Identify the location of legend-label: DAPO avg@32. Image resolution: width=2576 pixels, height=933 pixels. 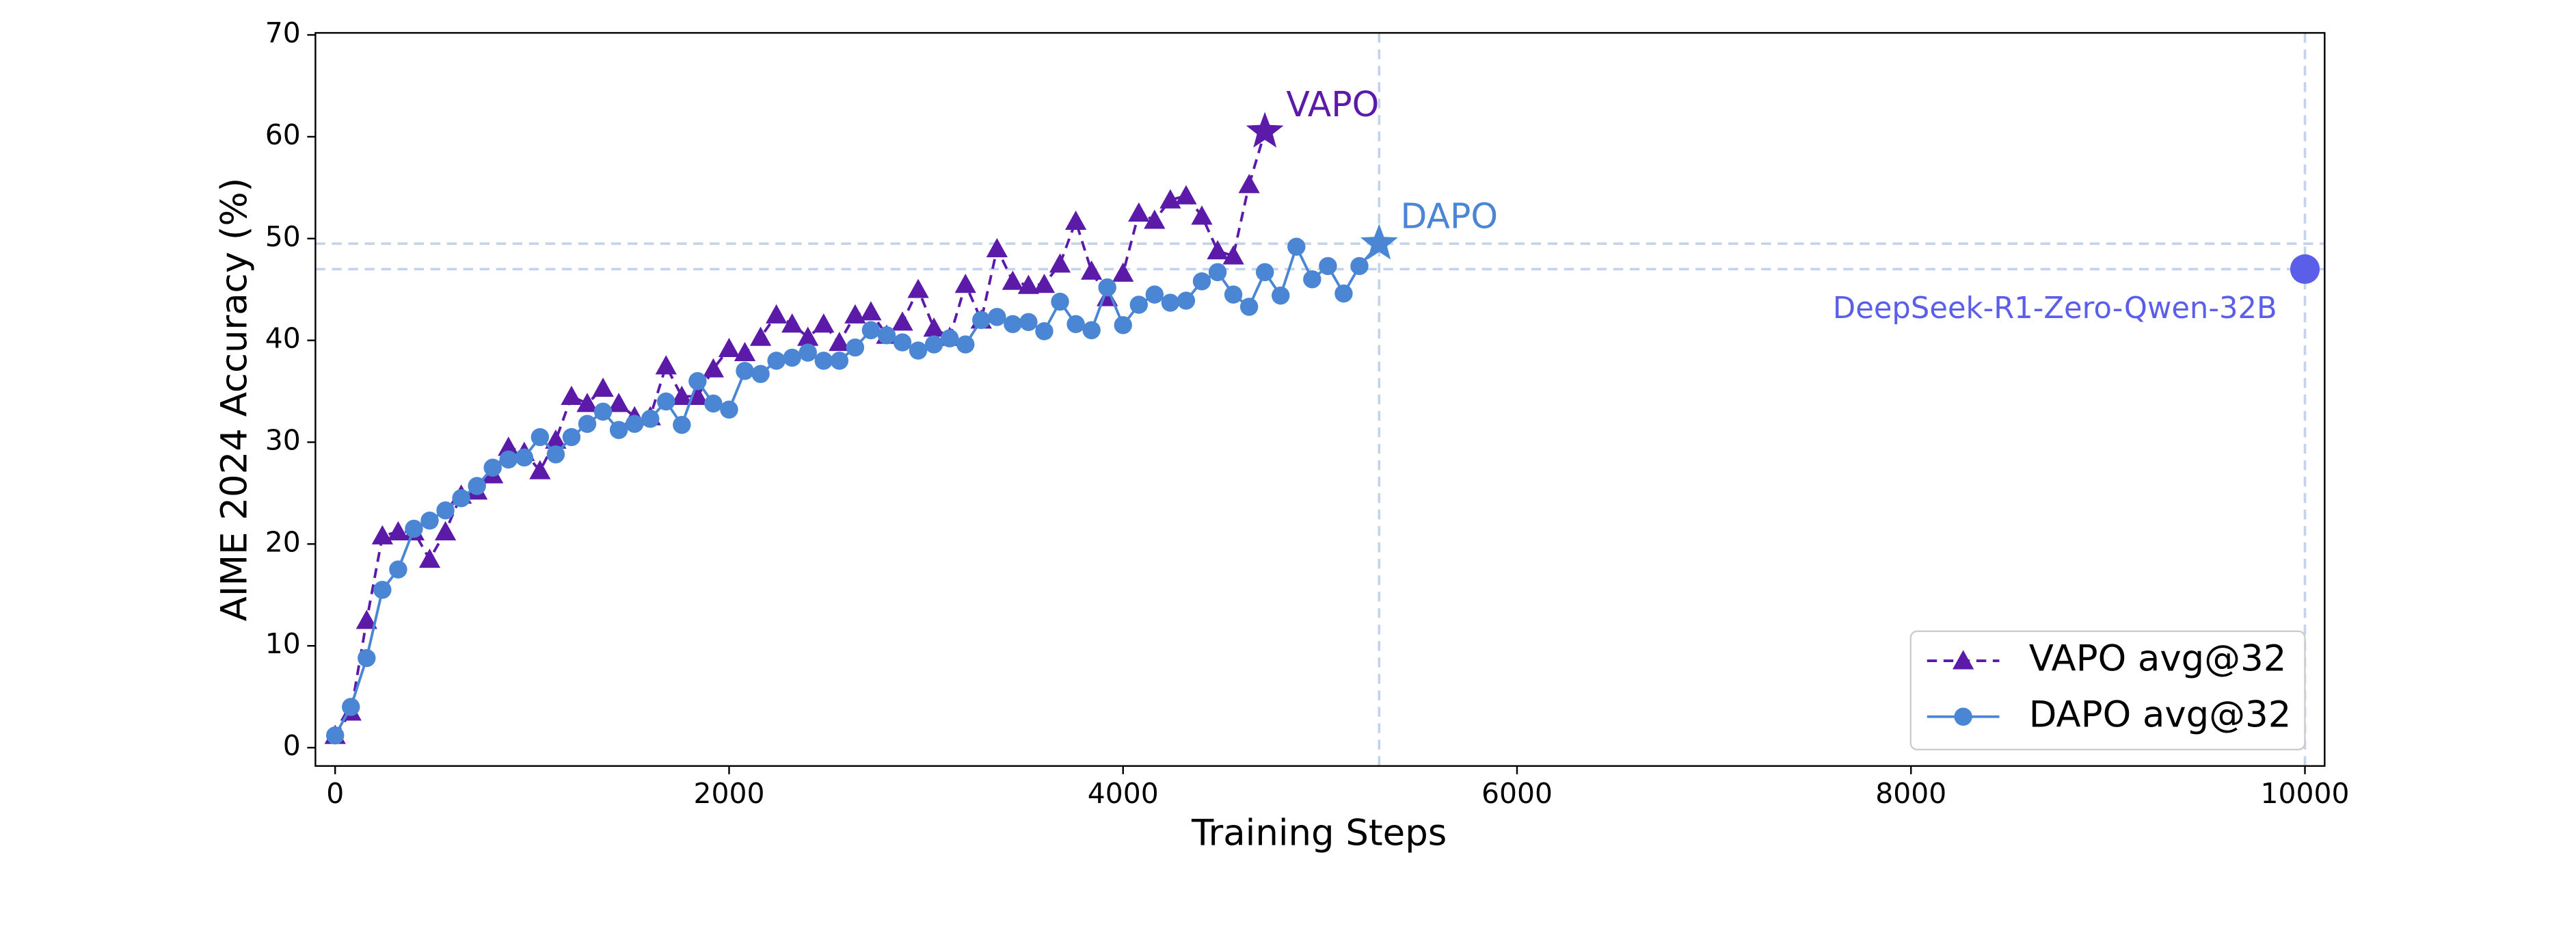
(2160, 714).